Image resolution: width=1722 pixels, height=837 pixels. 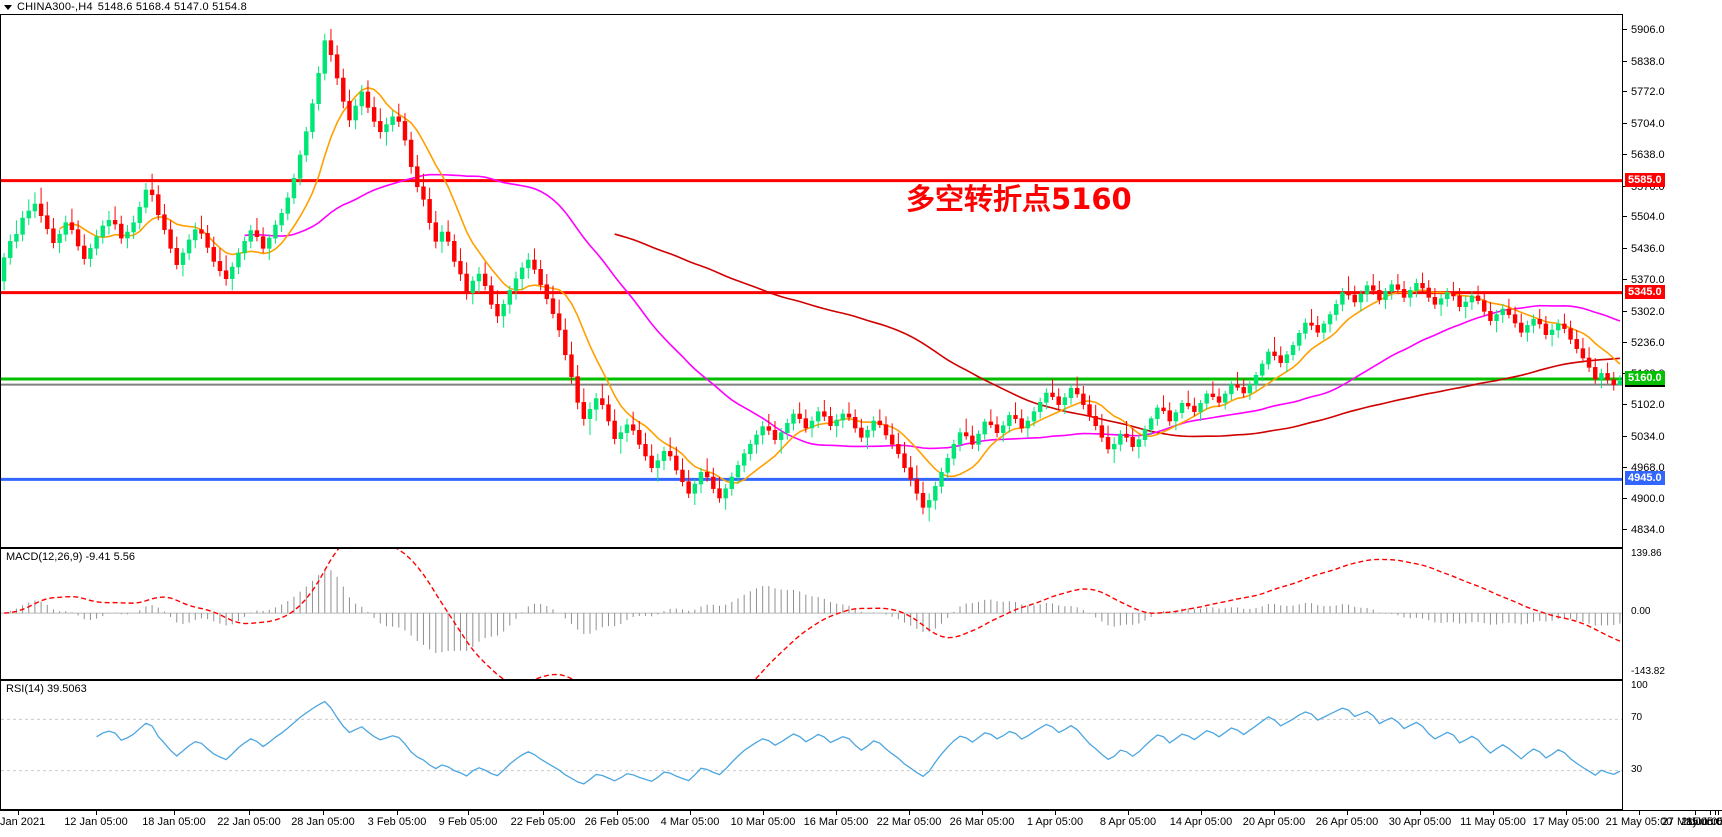 I want to click on symbol-header: CHINA300-,H4 5148.6 5168.4 5147.0 5154.8, so click(x=123, y=7).